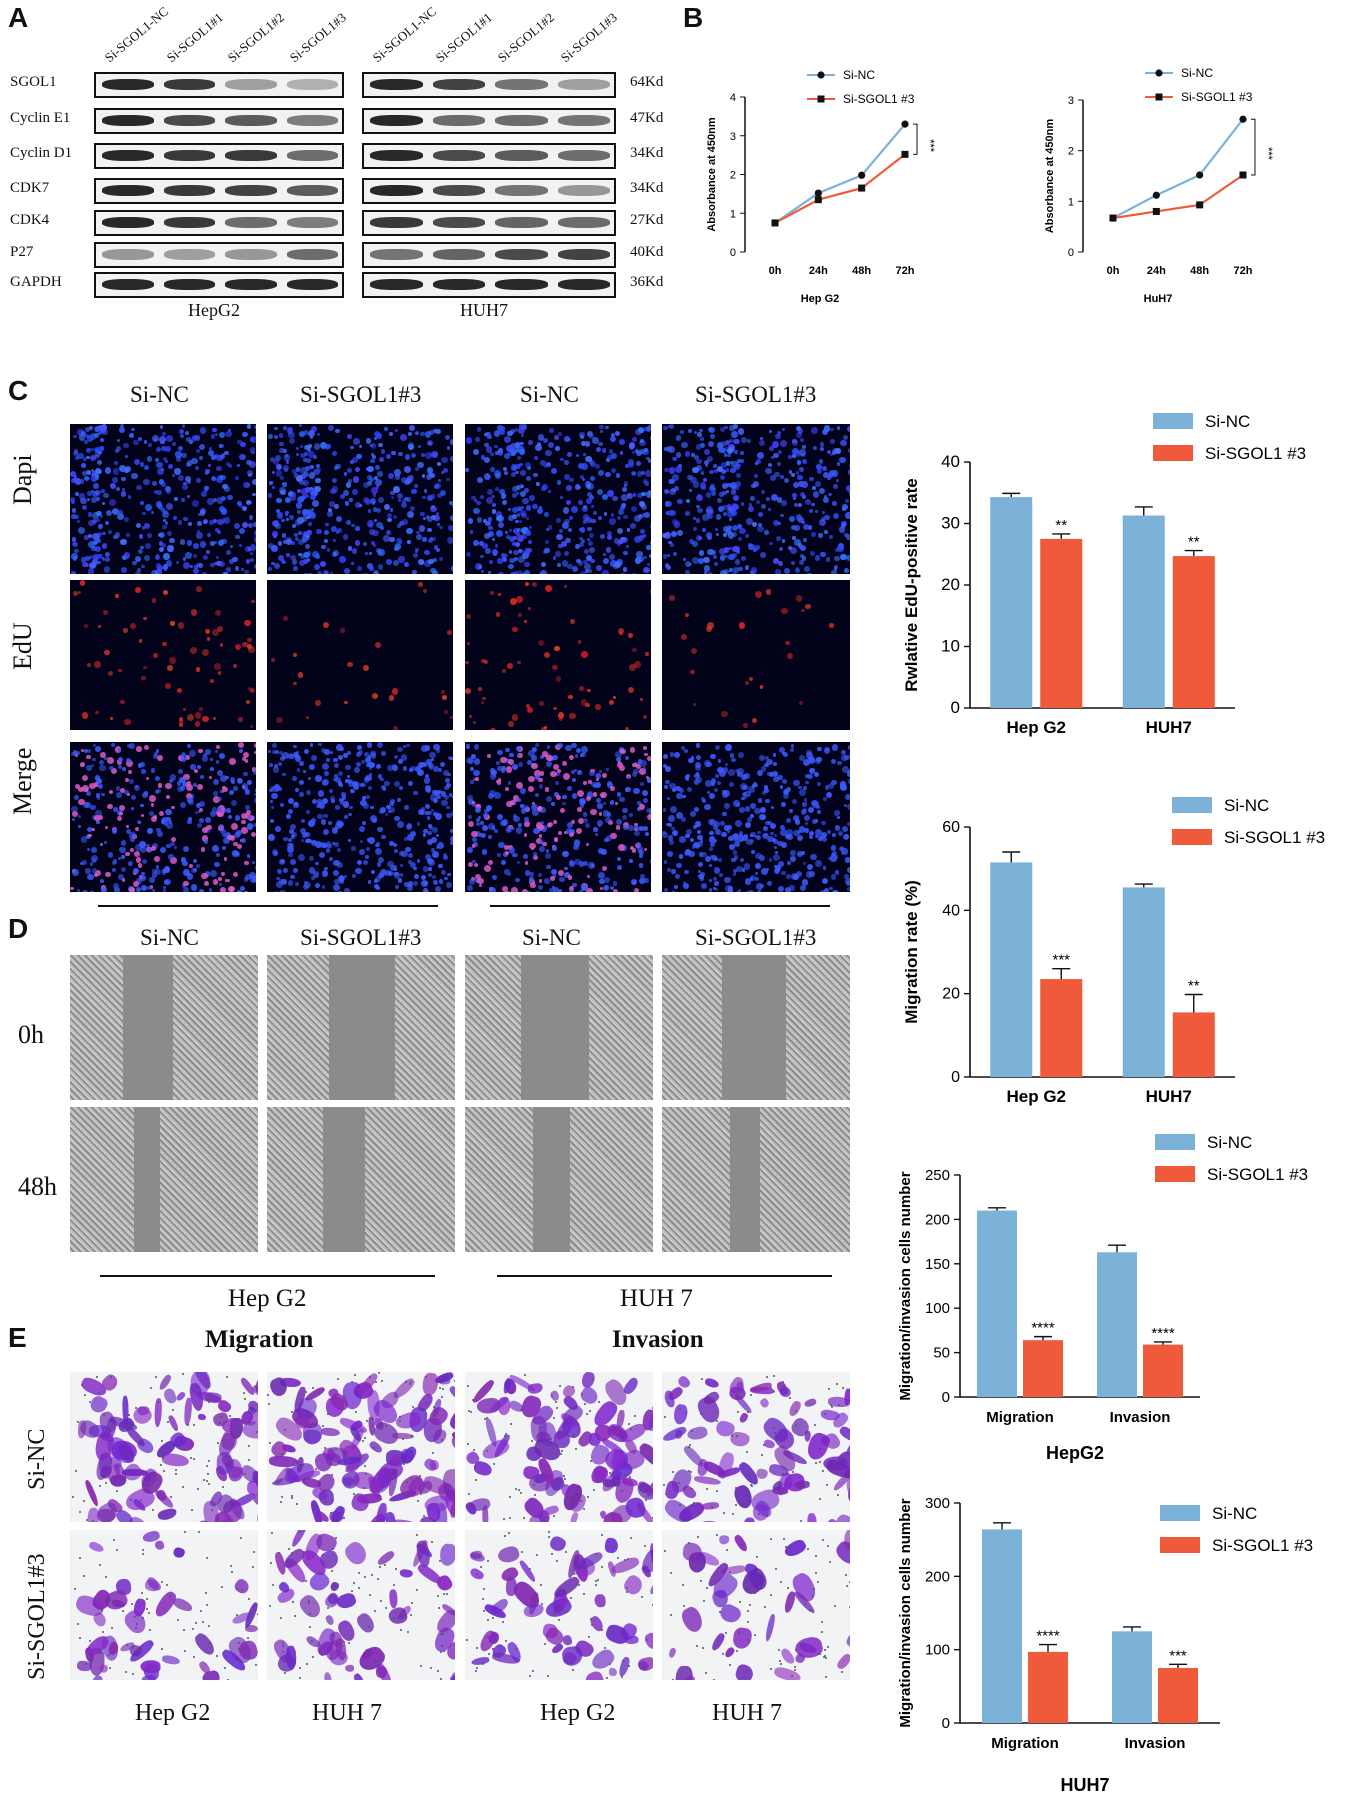  What do you see at coordinates (733, 176) in the screenshot?
I see `y-tick-label: 2` at bounding box center [733, 176].